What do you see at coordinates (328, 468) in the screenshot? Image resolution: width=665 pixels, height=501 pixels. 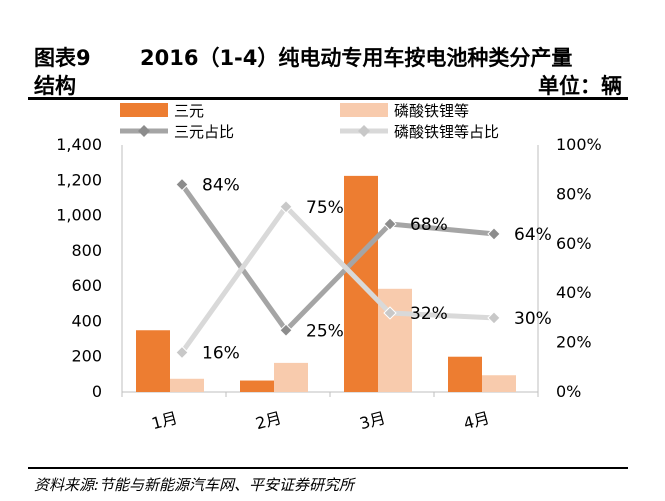 I see `footer-rule` at bounding box center [328, 468].